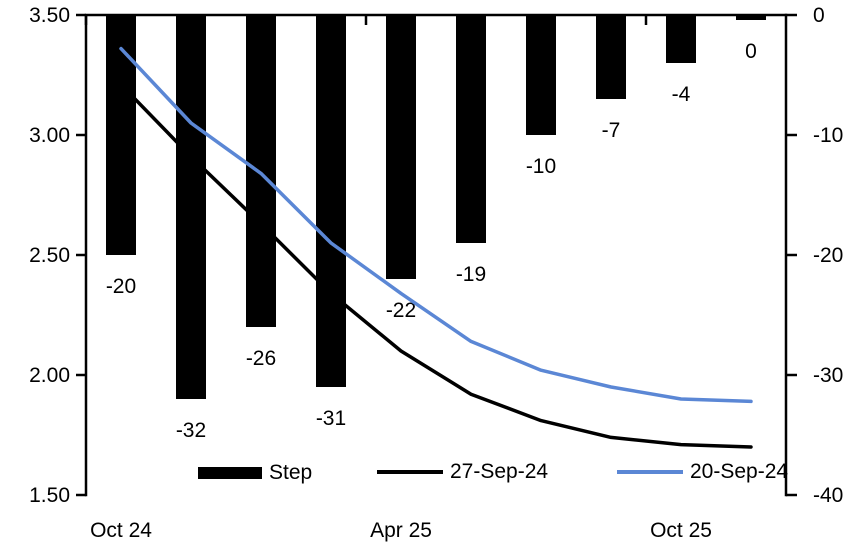 This screenshot has width=852, height=551. What do you see at coordinates (410, 472) in the screenshot?
I see `black-line-swatch` at bounding box center [410, 472].